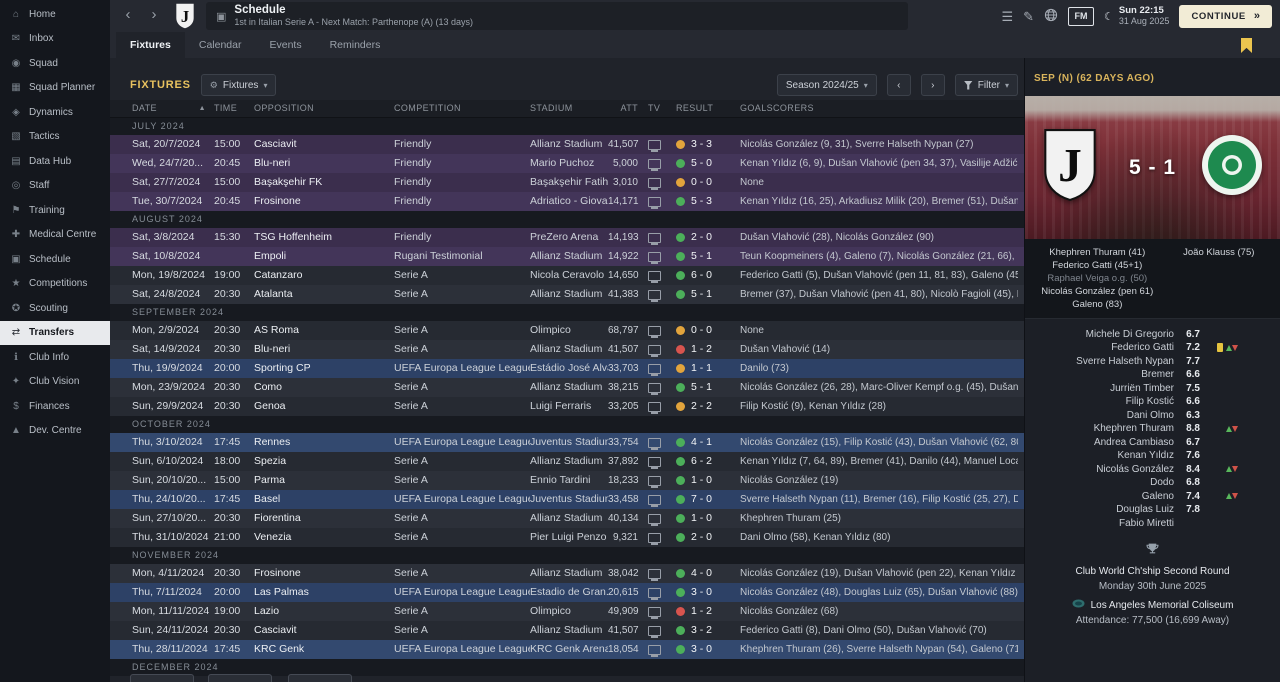 The width and height of the screenshot is (1280, 682). Describe the element at coordinates (1162, 605) in the screenshot. I see `upcoming-venue: Los Angeles Memorial Coliseum` at that location.